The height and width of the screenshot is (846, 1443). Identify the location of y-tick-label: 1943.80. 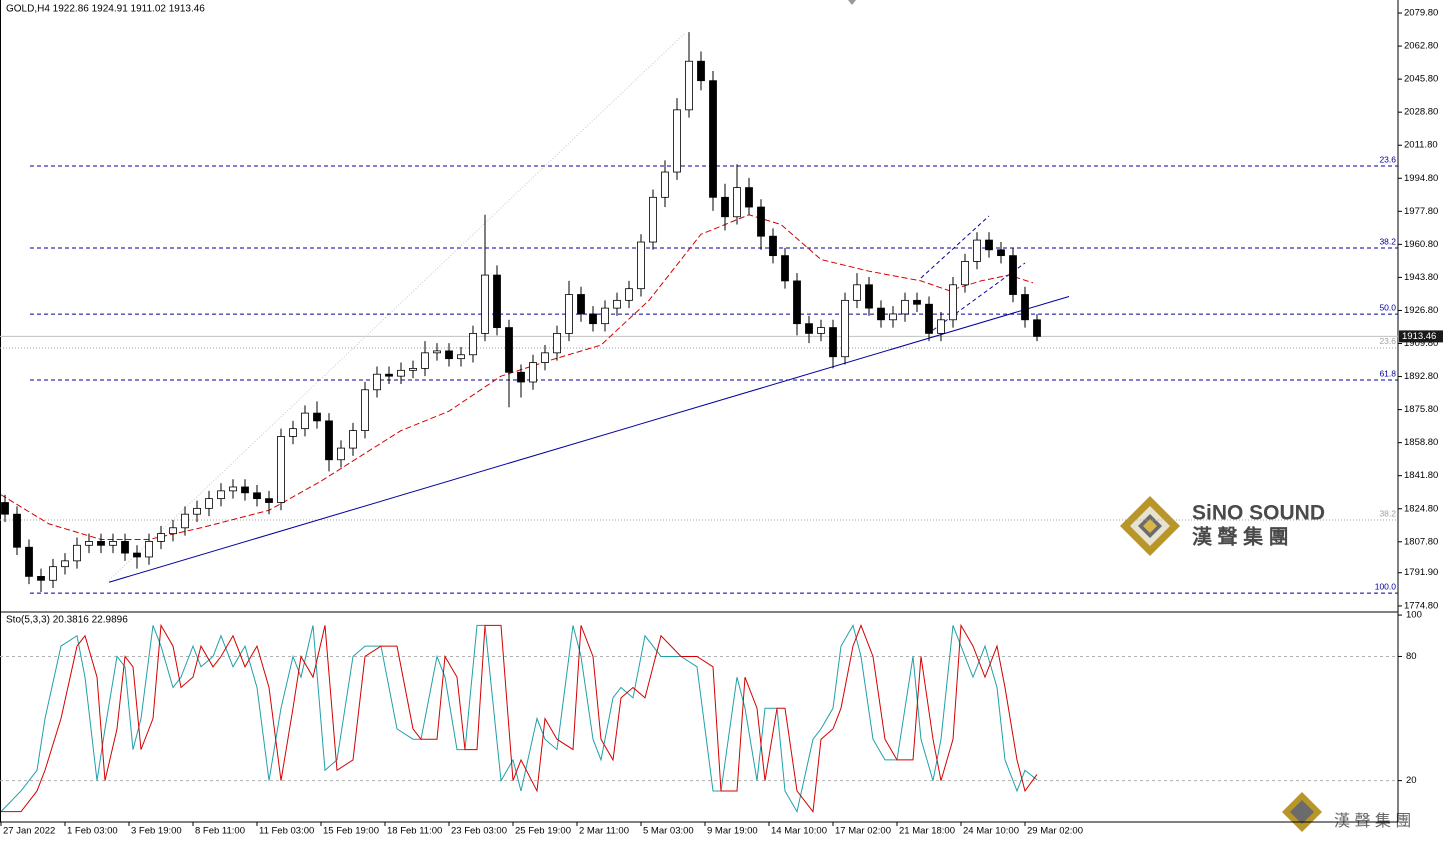
(1421, 277).